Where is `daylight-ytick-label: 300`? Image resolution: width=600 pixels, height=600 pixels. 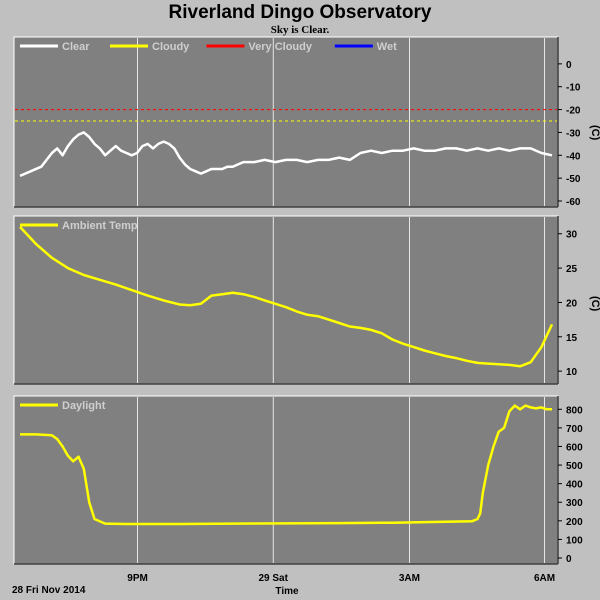
daylight-ytick-label: 300 is located at coordinates (574, 503).